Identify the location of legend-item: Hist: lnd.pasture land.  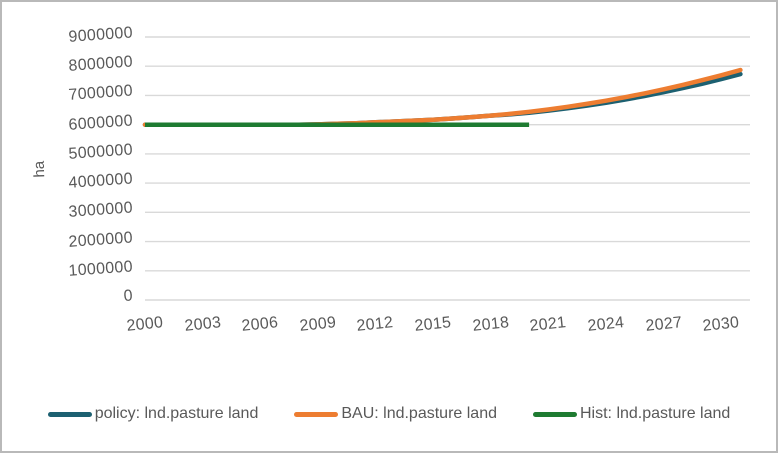
(631, 414).